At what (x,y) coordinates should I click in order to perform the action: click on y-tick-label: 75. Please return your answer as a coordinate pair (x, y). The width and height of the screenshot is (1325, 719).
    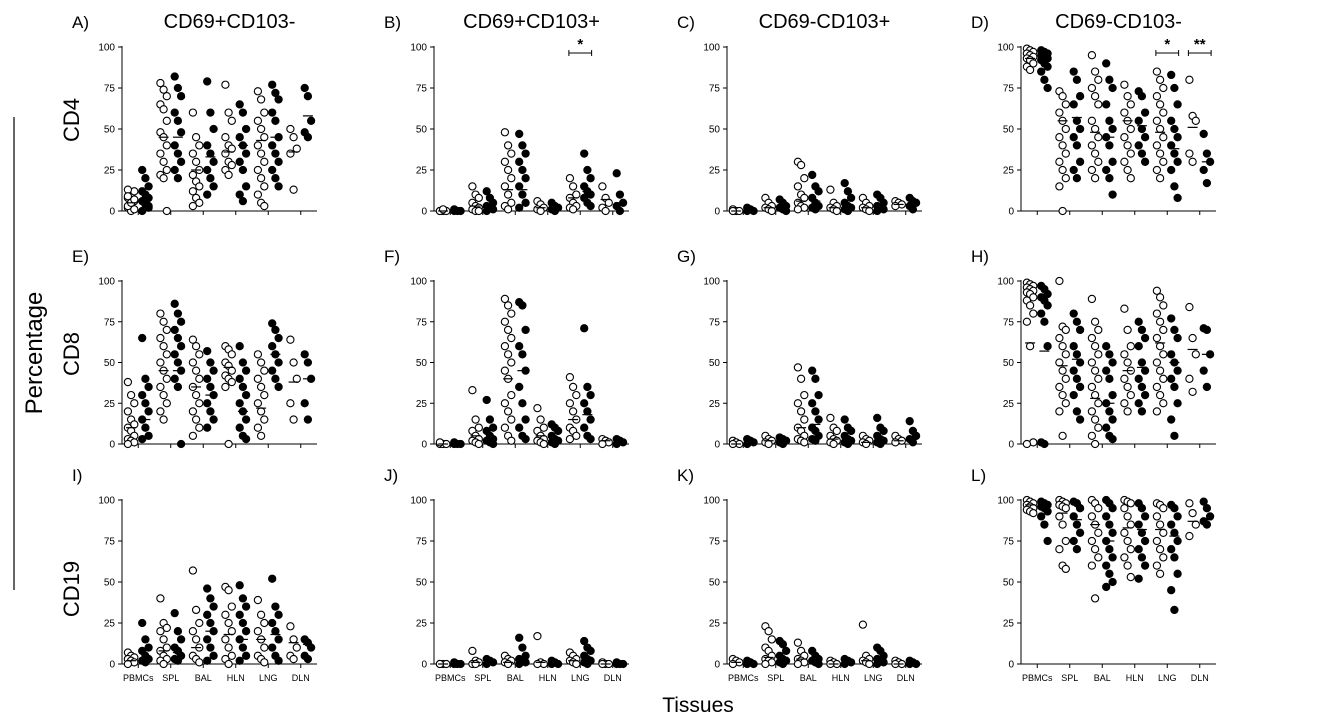
    Looking at the image, I should click on (110, 542).